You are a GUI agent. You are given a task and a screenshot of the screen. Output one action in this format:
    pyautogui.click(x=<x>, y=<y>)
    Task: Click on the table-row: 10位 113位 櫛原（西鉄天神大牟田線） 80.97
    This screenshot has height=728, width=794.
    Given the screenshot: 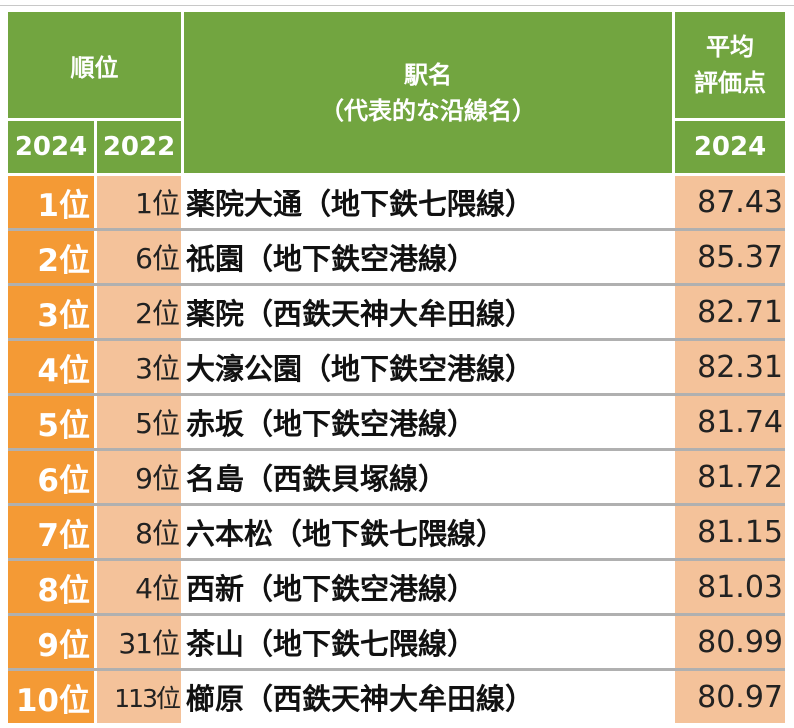 What is the action you would take?
    pyautogui.click(x=396, y=697)
    